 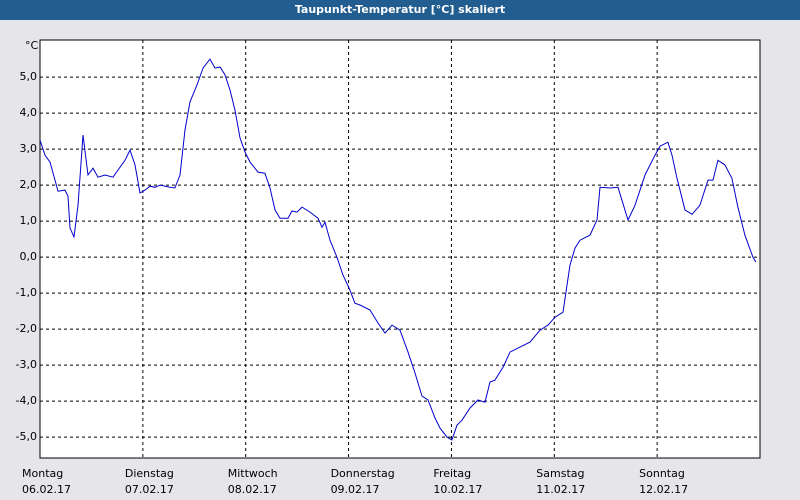 I want to click on x-tick-label: Sonntag, so click(x=662, y=473).